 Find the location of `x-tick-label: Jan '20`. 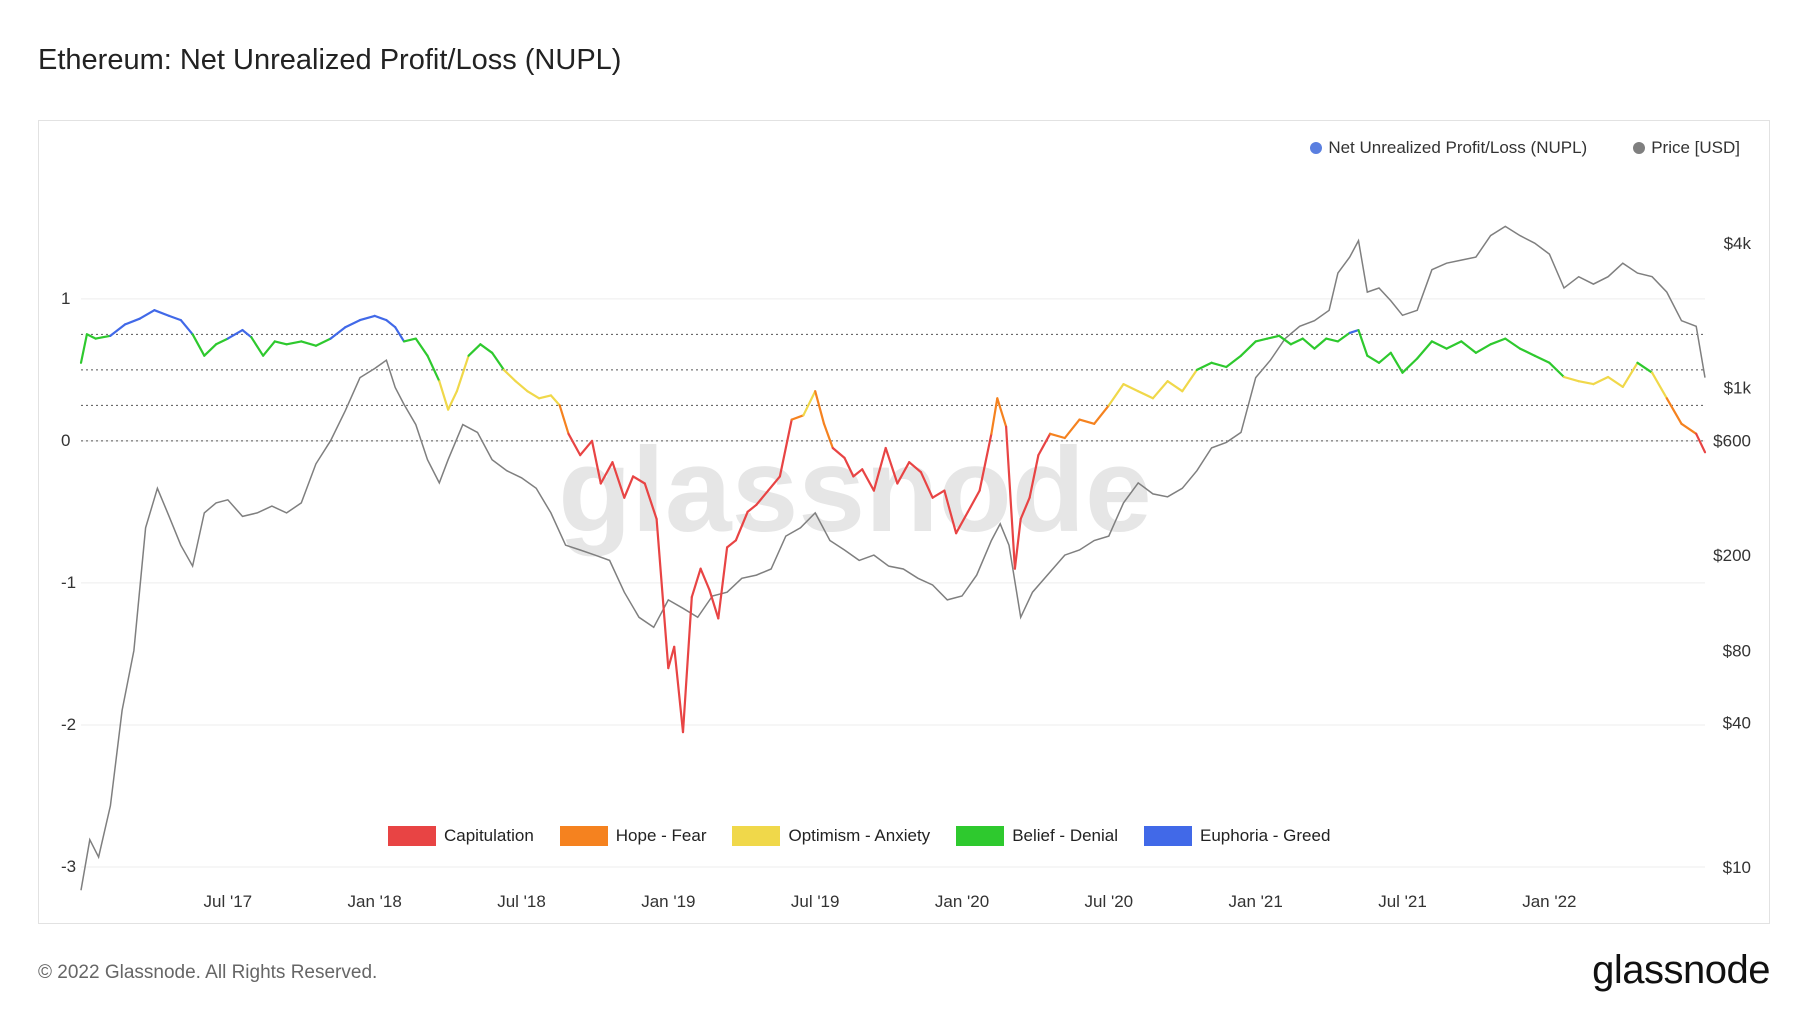

x-tick-label: Jan '20 is located at coordinates (962, 901).